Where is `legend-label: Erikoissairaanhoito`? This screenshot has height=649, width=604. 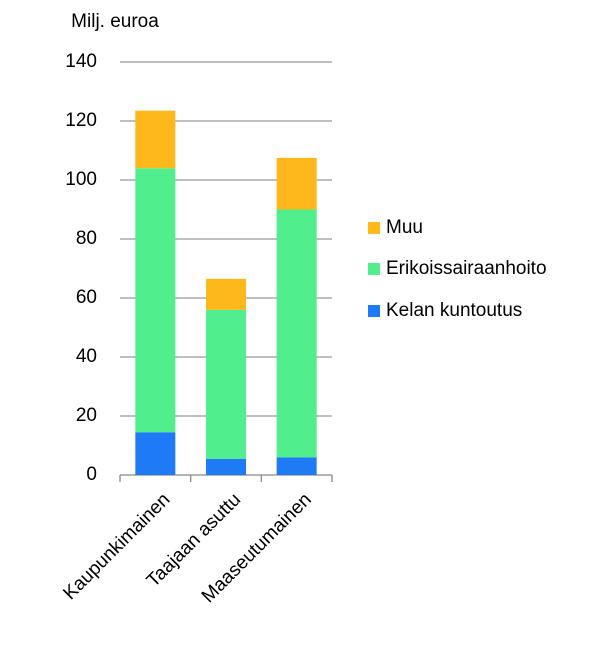 legend-label: Erikoissairaanhoito is located at coordinates (466, 268).